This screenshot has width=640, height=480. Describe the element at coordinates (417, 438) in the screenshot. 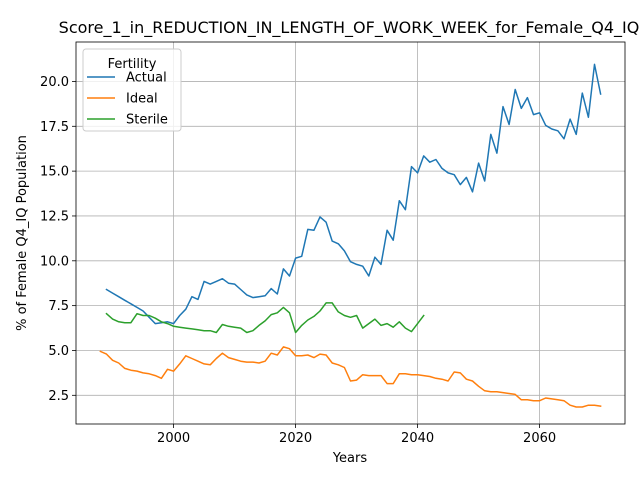

I see `x-tick-label: 2040` at that location.